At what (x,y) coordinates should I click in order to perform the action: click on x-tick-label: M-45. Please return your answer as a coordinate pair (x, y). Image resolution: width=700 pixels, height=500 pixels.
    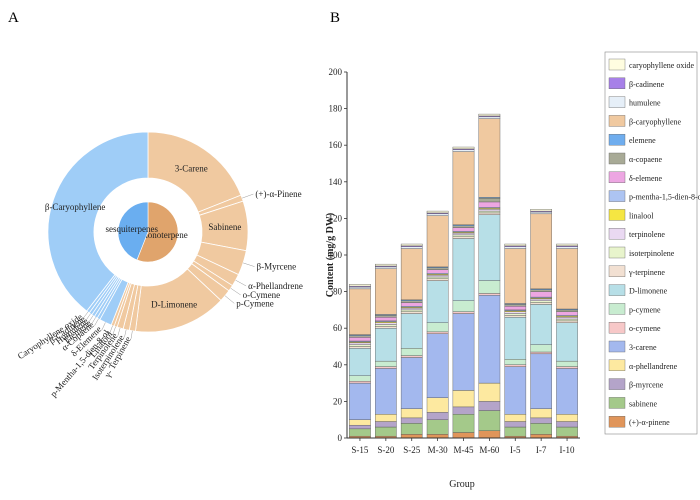
    Looking at the image, I should click on (464, 450).